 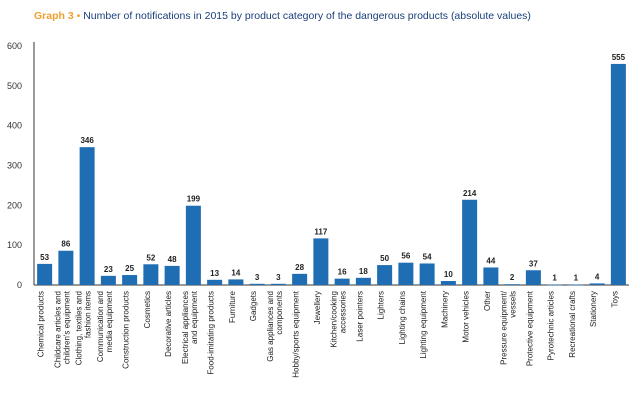 What do you see at coordinates (235, 272) in the screenshot?
I see `value-label: 14` at bounding box center [235, 272].